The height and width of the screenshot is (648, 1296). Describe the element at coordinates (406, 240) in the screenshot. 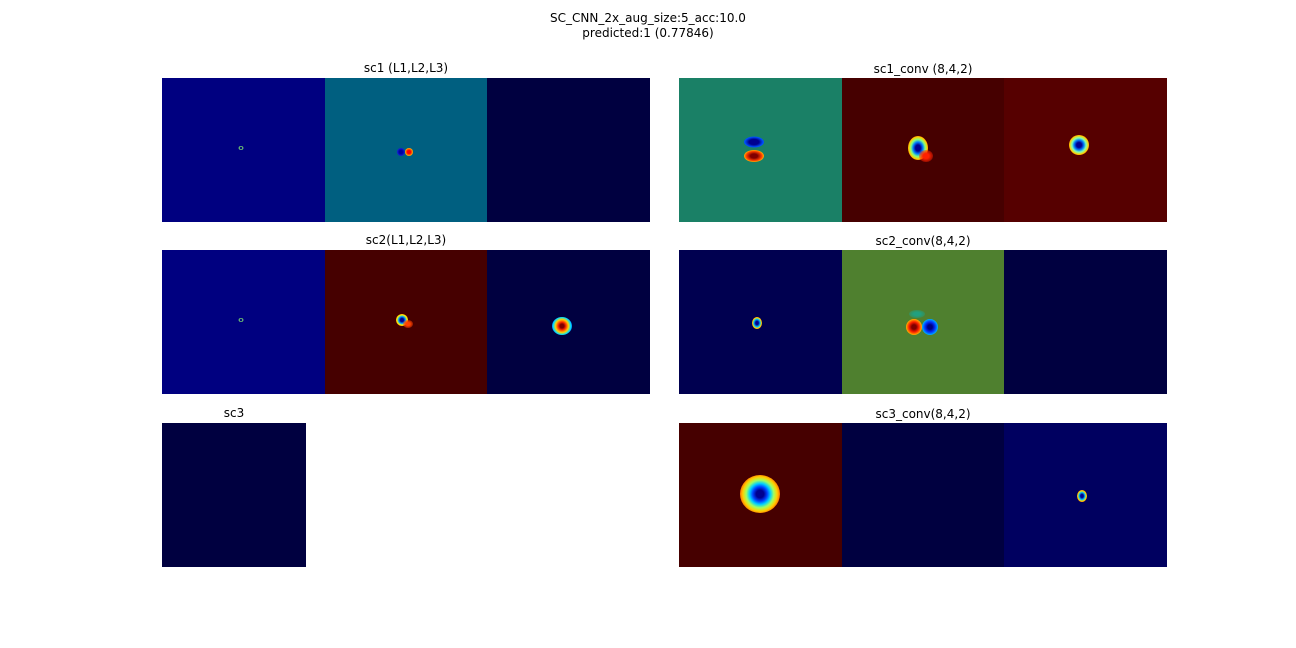

I see `panel-title-sc2: sc2(L1,L2,L3)` at that location.